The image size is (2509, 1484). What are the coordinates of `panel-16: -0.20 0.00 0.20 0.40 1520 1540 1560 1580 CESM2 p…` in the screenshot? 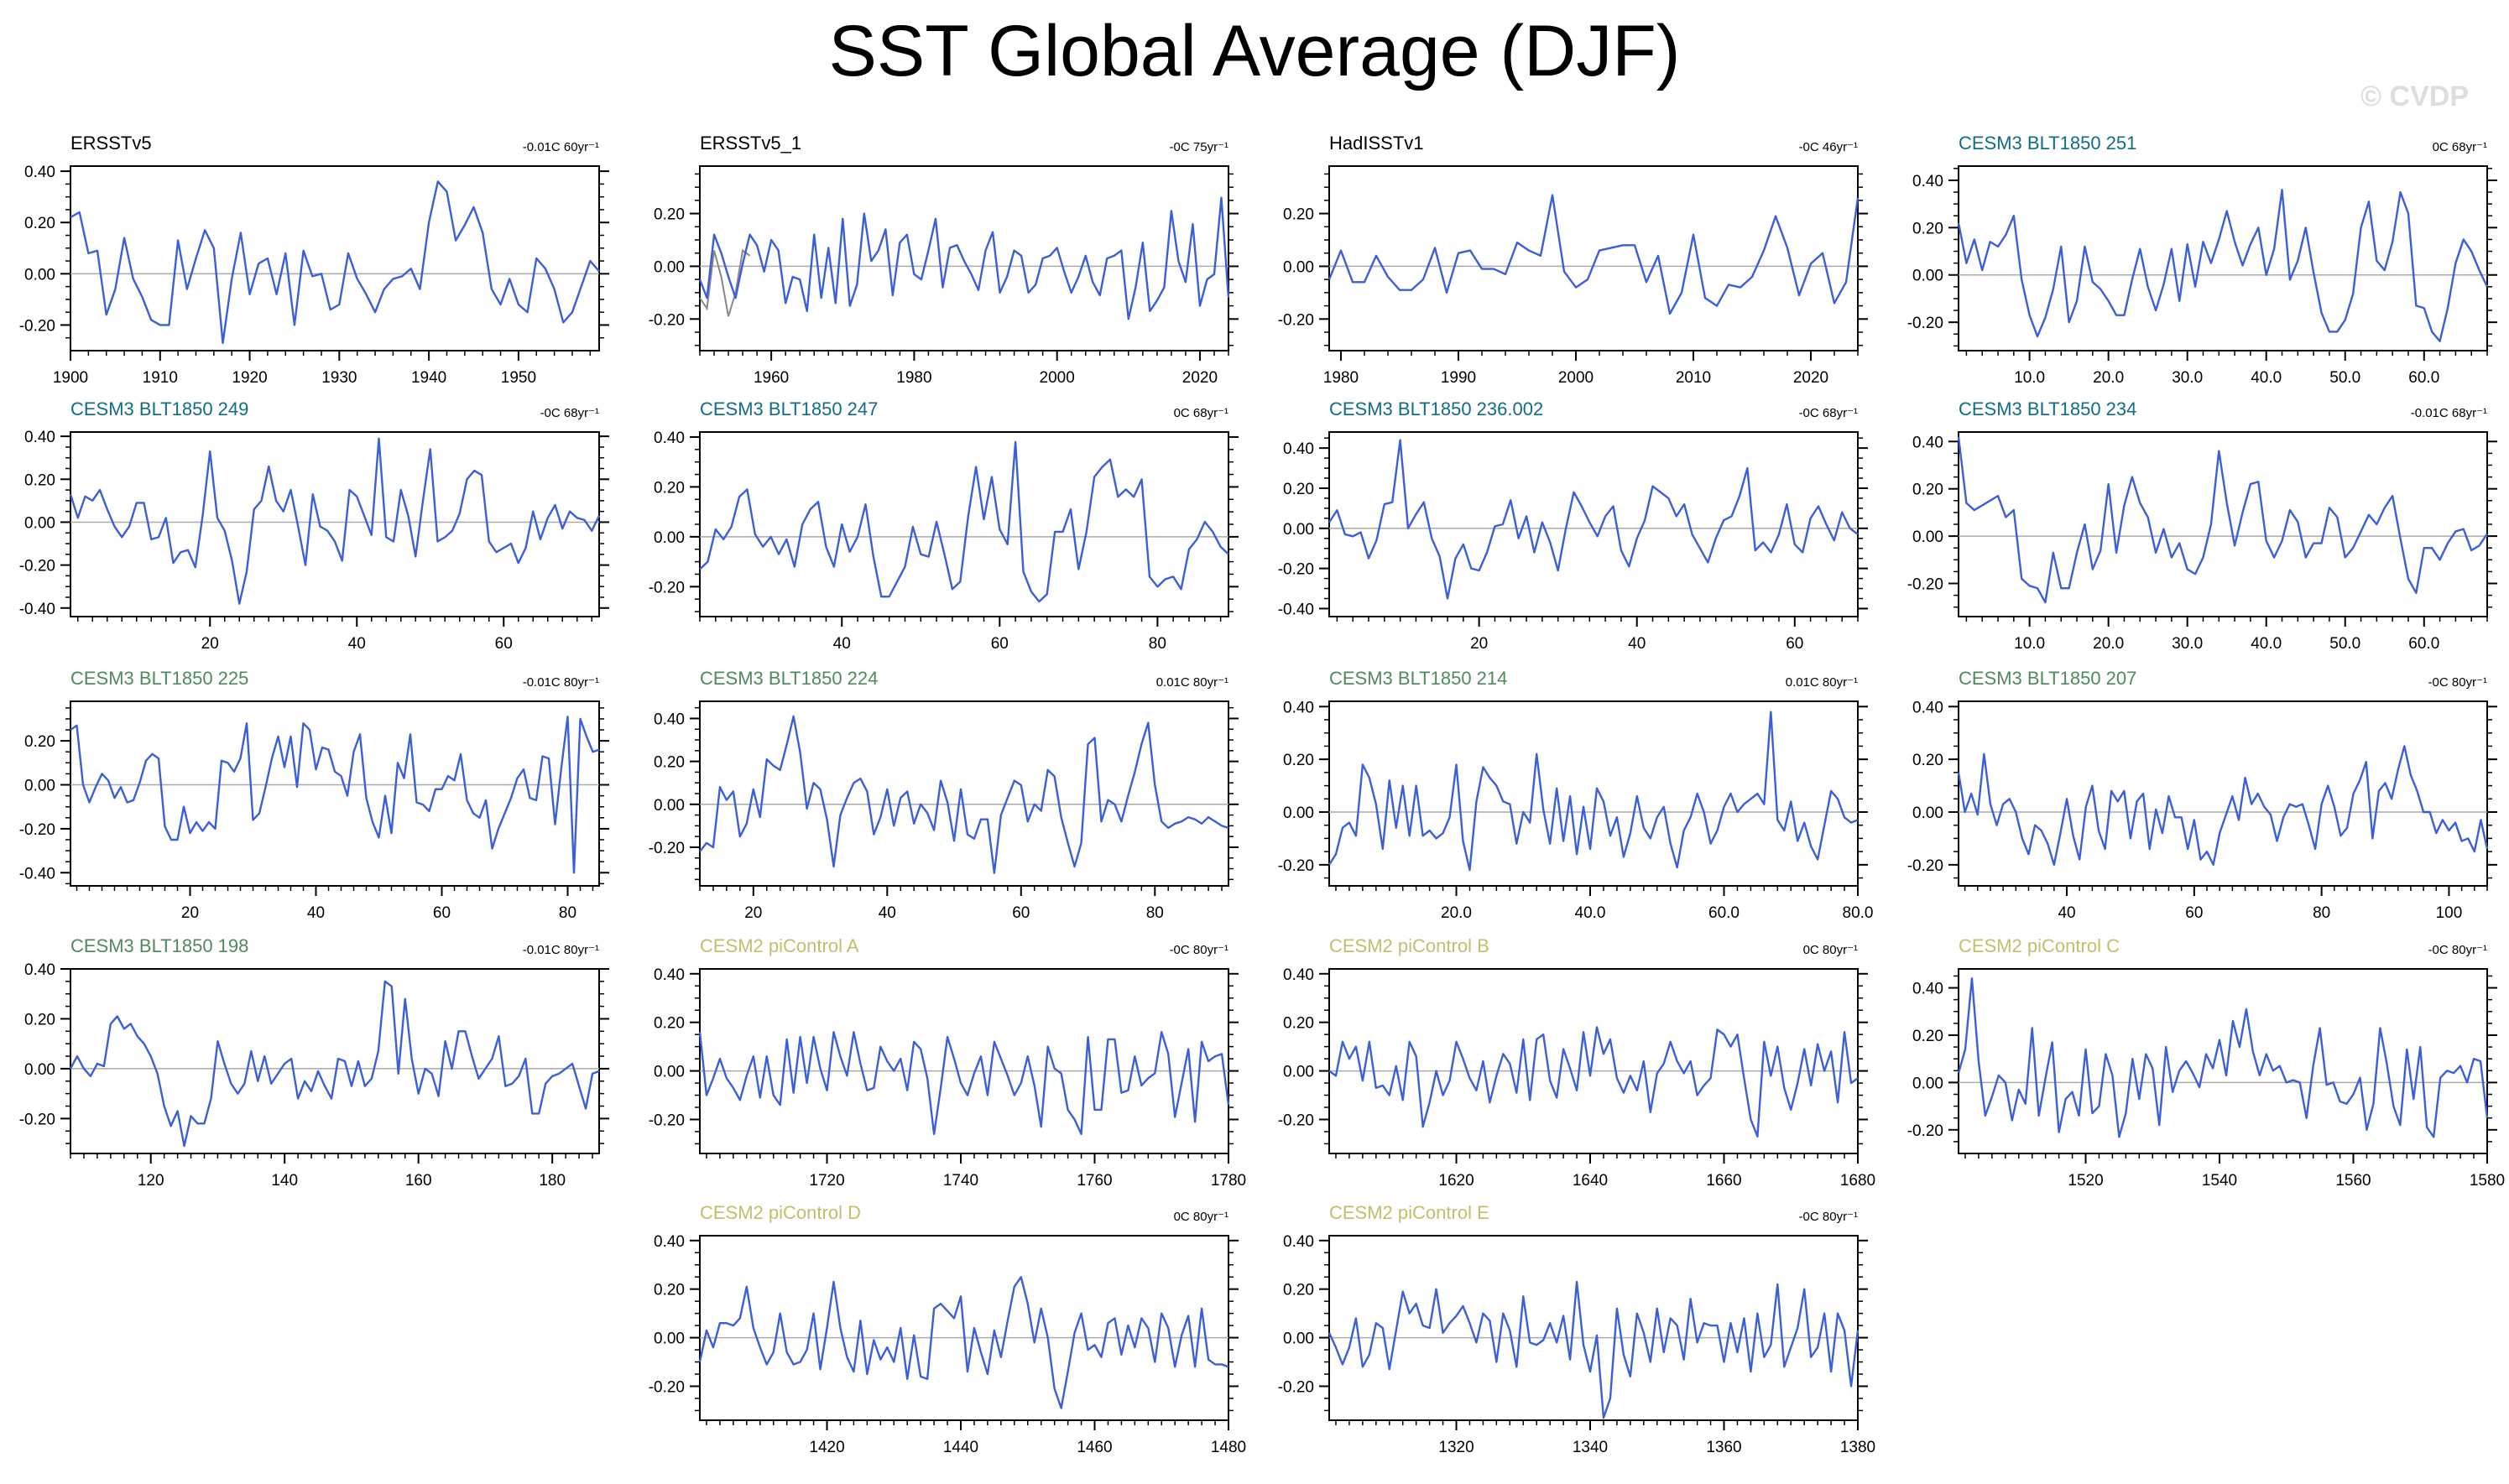 It's located at (2206, 1062).